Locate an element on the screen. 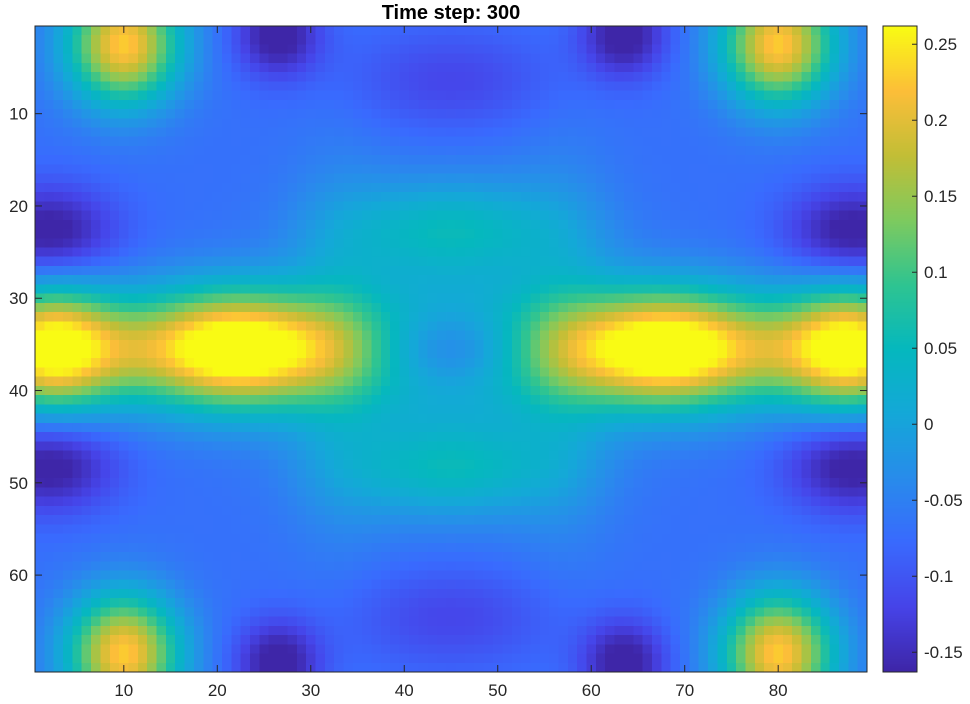 The height and width of the screenshot is (704, 970). colorbar-tick-label: -0.05 is located at coordinates (943, 500).